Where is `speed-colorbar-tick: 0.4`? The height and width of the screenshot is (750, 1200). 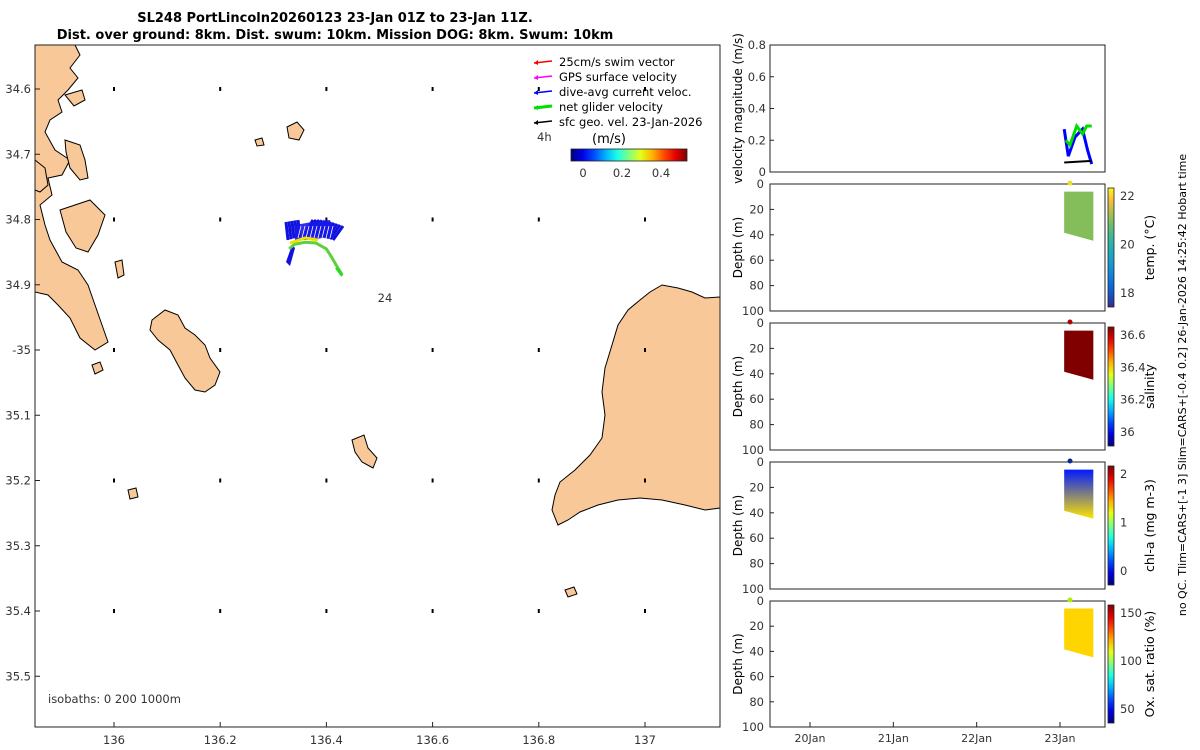
speed-colorbar-tick: 0.4 is located at coordinates (661, 173).